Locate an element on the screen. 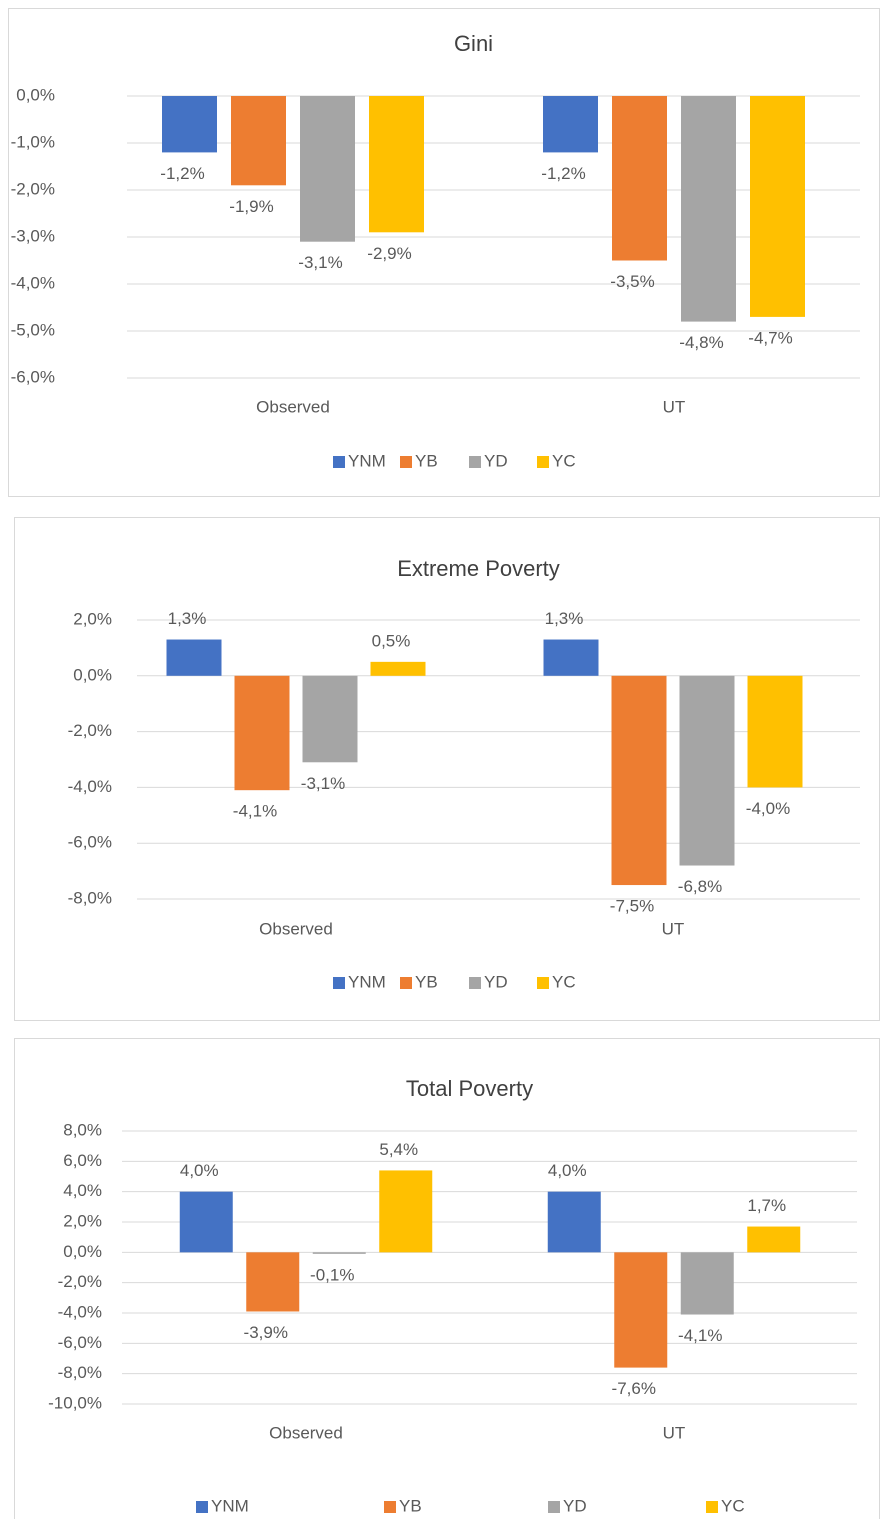 The width and height of the screenshot is (882, 1519). chart-title: Extreme Poverty is located at coordinates (478, 568).